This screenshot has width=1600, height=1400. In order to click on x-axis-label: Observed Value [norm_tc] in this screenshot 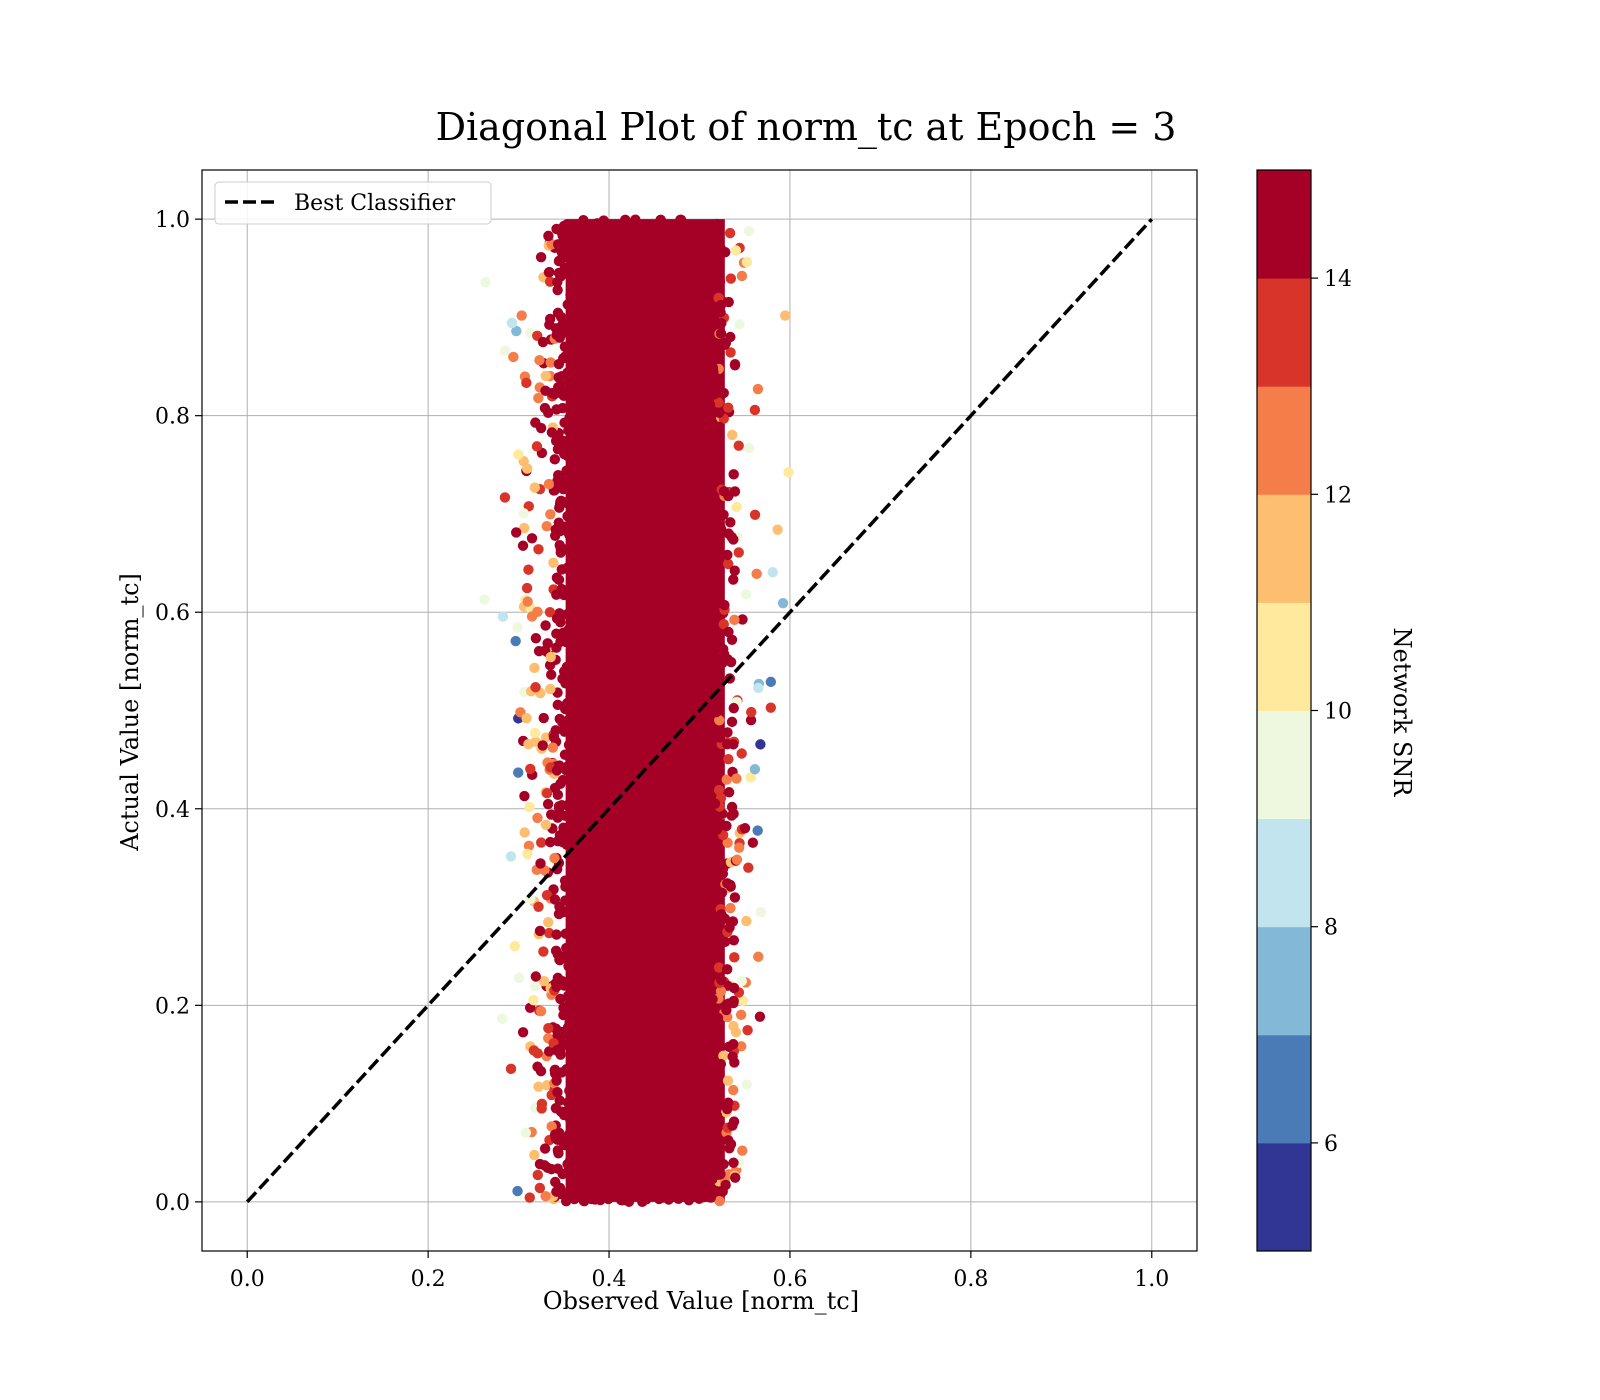, I will do `click(701, 1301)`.